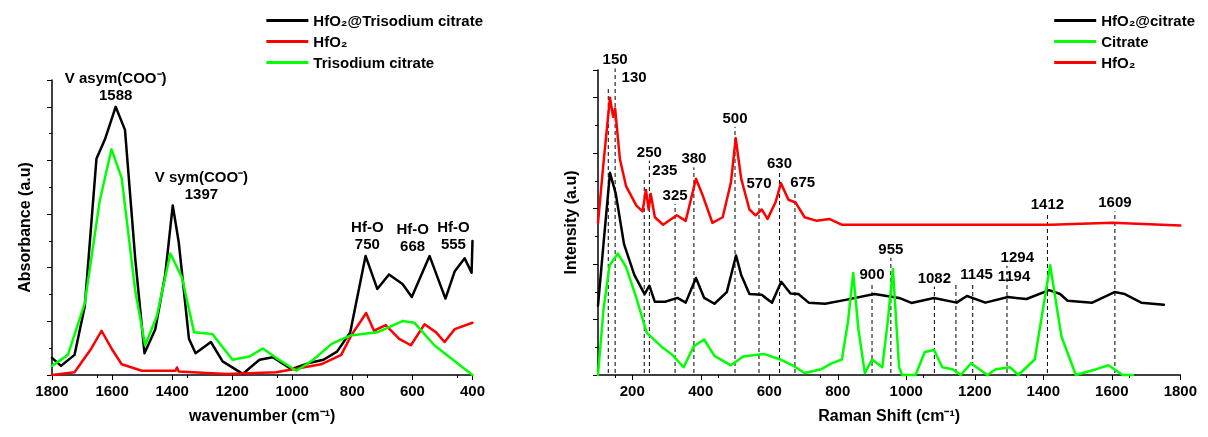 The height and width of the screenshot is (437, 1208). I want to click on ref-line-label: 1412, so click(1047, 204).